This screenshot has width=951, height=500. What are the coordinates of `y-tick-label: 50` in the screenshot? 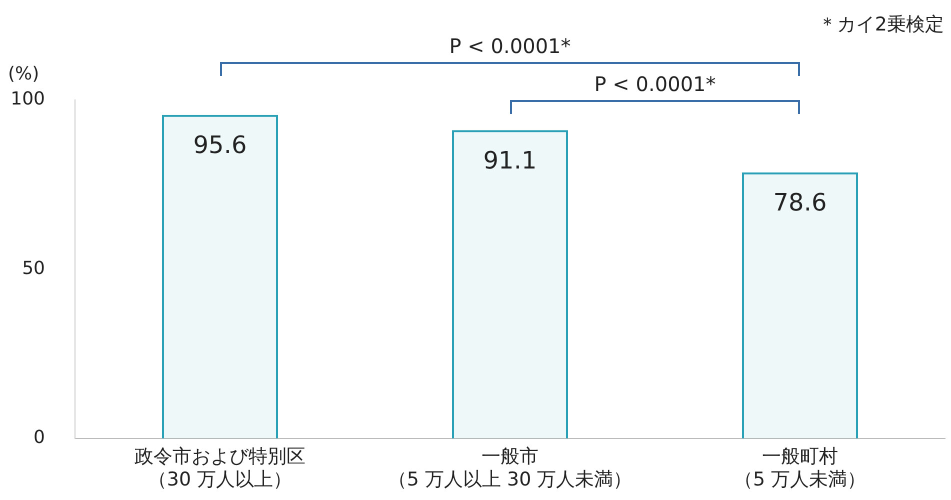 It's located at (33, 268).